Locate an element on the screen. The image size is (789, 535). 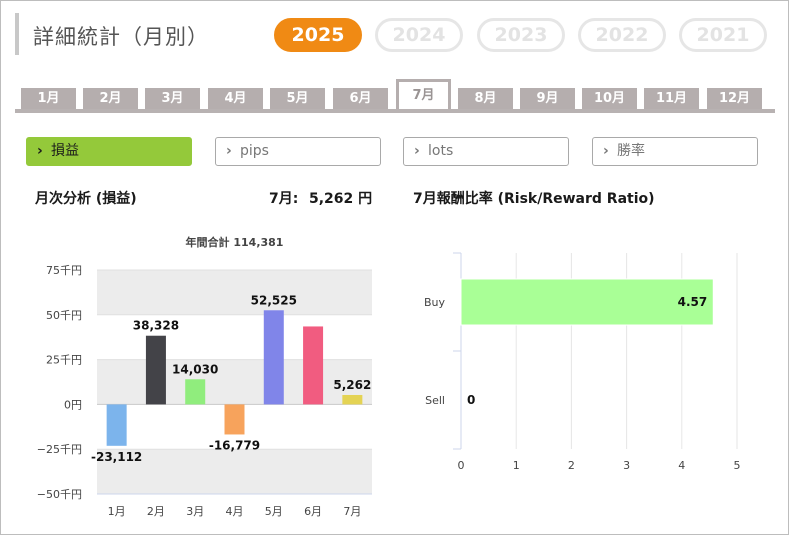
data-label: 52,525 is located at coordinates (274, 300).